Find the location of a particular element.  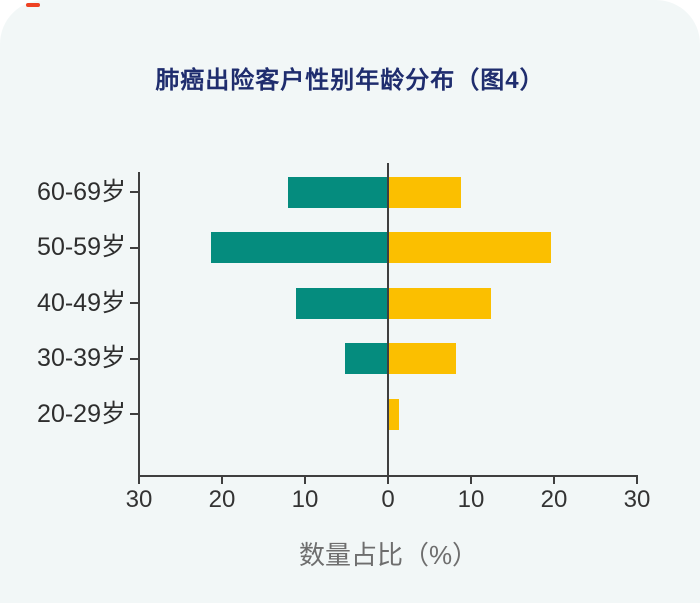

x-axis-title: 数量占比（%） is located at coordinates (388, 555).